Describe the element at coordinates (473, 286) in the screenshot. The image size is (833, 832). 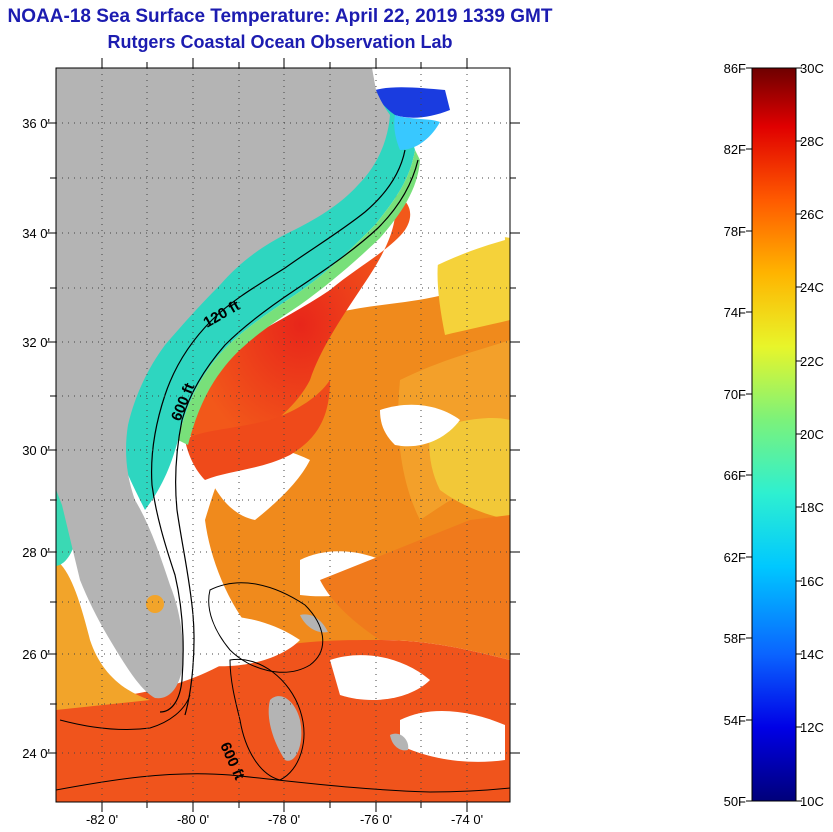
I see `ocean-yellow-region` at that location.